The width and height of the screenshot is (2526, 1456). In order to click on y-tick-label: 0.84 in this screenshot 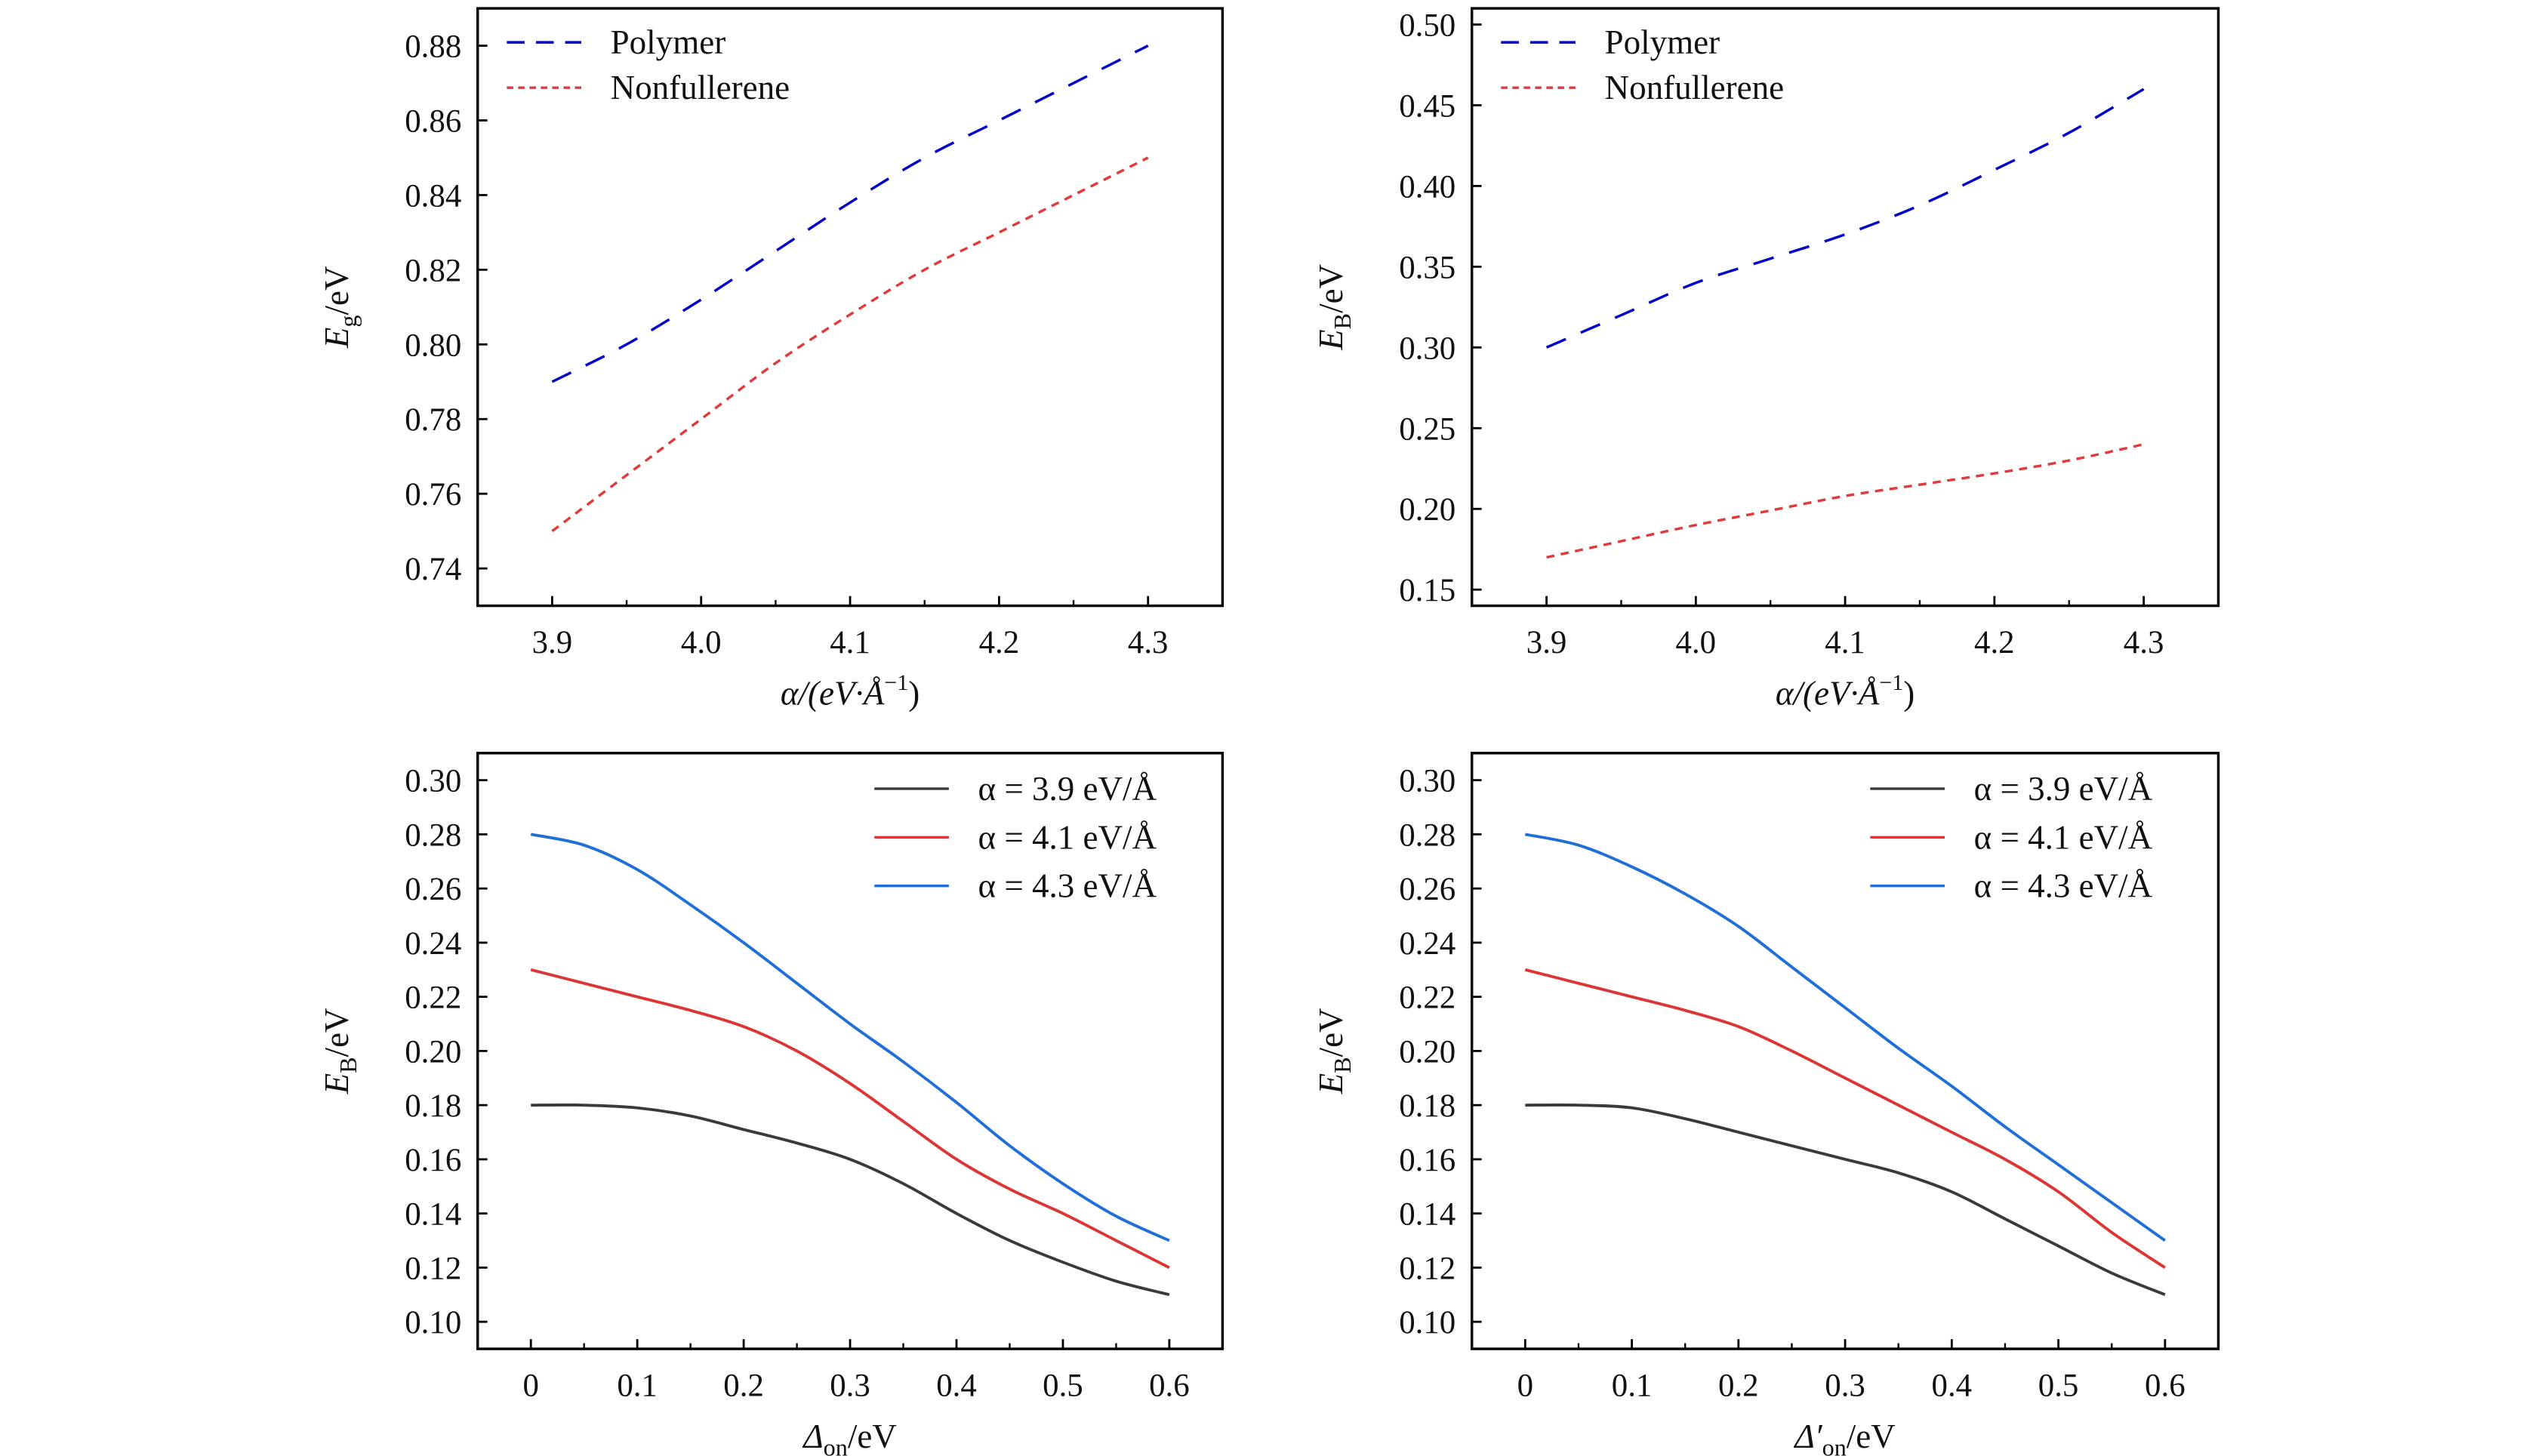, I will do `click(433, 196)`.